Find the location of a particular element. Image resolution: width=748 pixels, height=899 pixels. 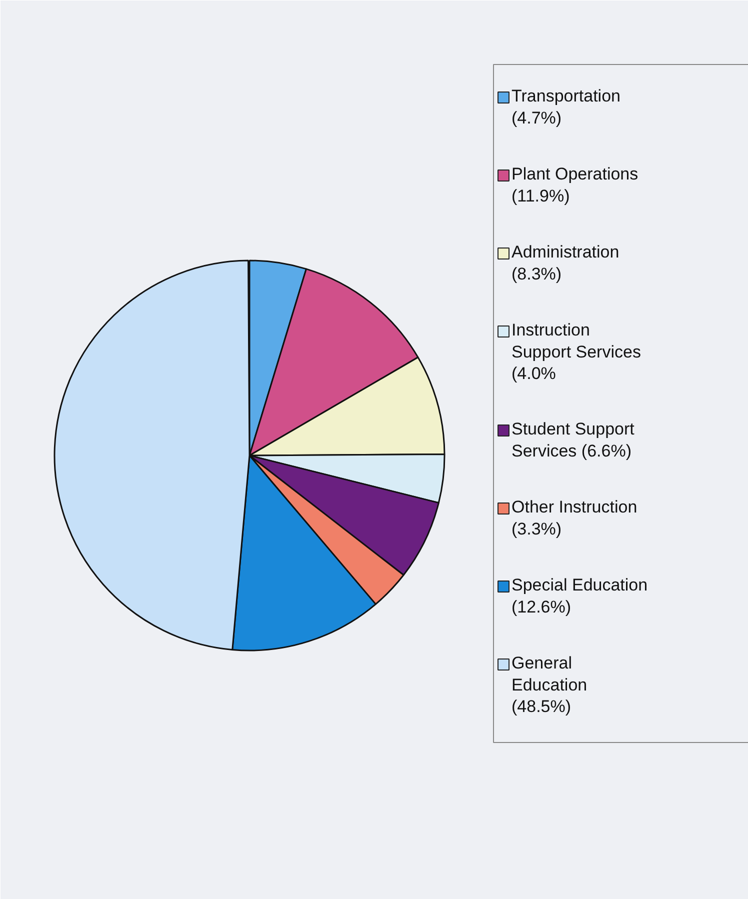

legend-label: General Education (48.5%) is located at coordinates (550, 685).